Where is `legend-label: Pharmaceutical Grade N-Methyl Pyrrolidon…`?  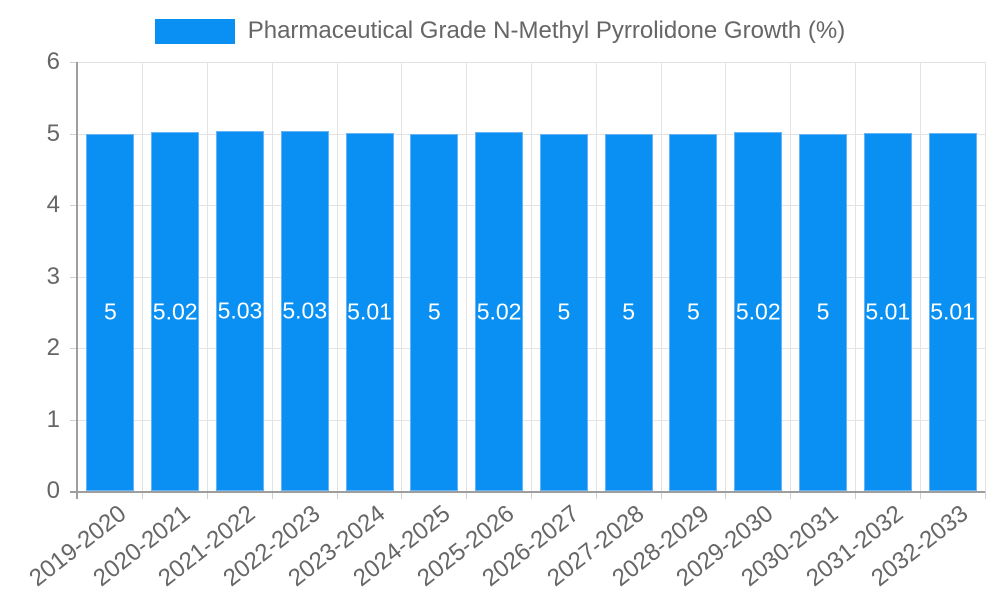
legend-label: Pharmaceutical Grade N-Methyl Pyrrolidon… is located at coordinates (546, 30).